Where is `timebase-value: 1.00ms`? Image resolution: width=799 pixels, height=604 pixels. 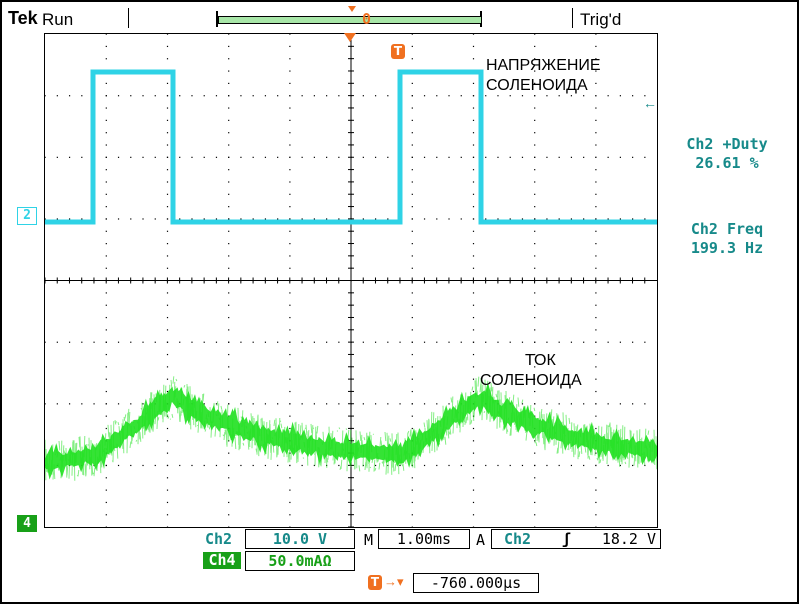 timebase-value: 1.00ms is located at coordinates (424, 539).